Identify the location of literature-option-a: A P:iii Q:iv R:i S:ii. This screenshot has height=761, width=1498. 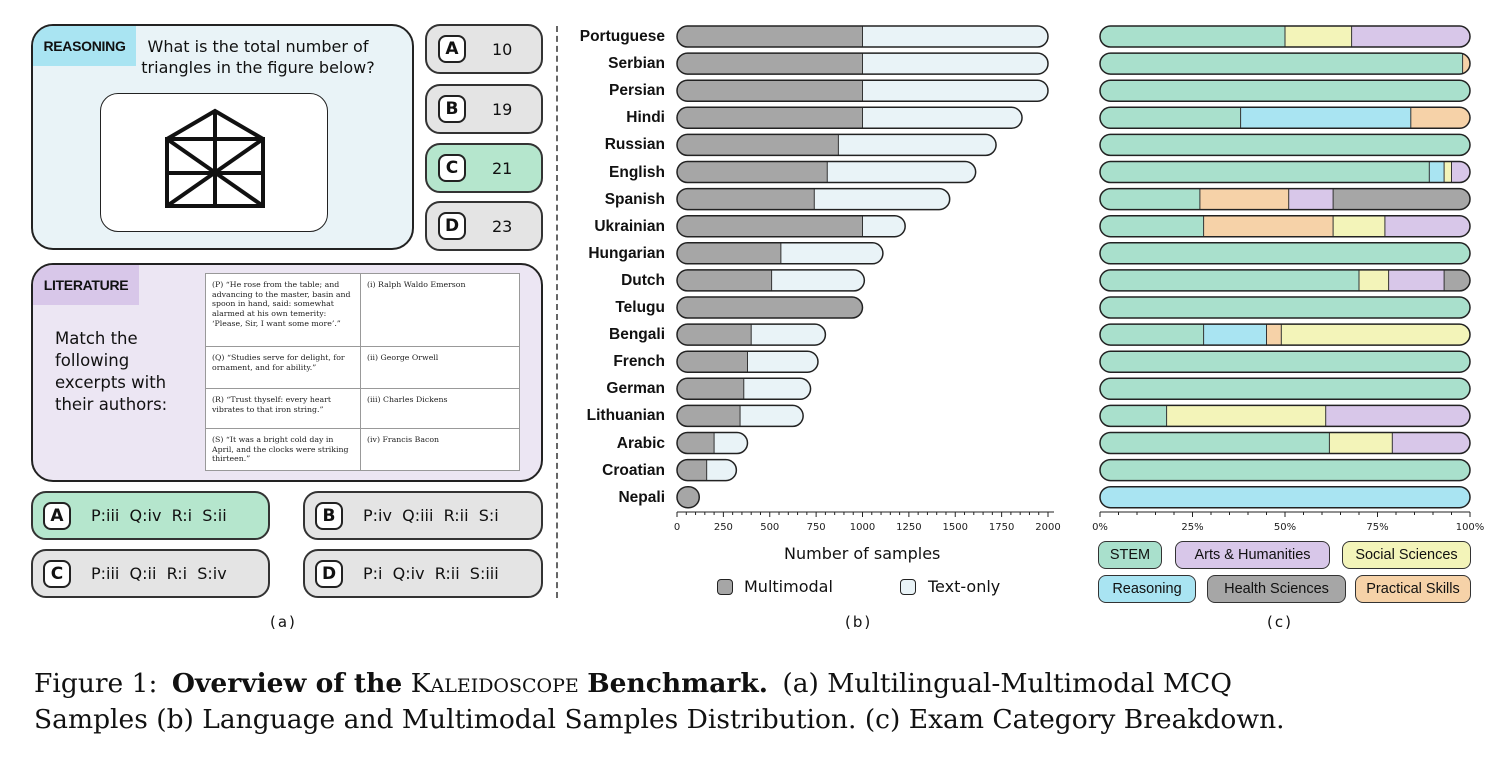
(150, 515).